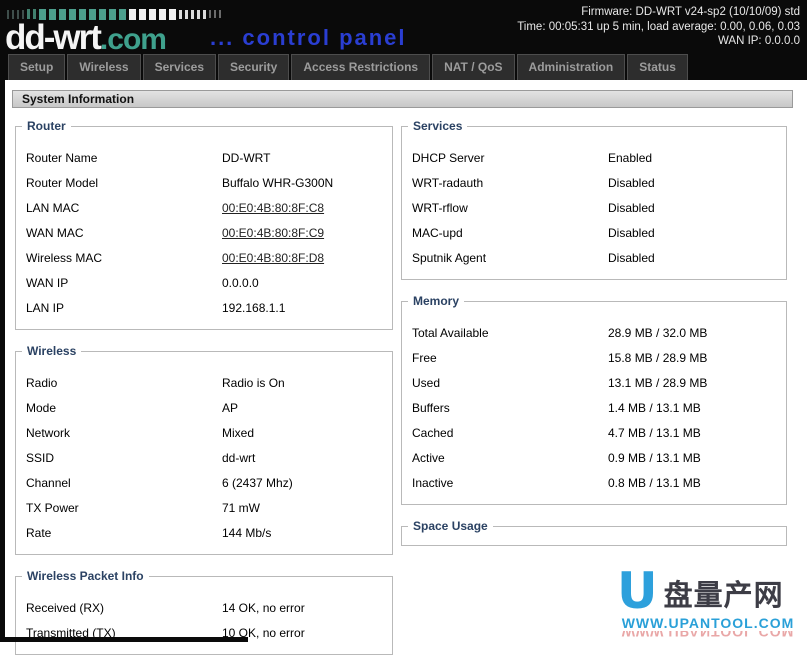 Image resolution: width=807 pixels, height=669 pixels. I want to click on tab-services: Services, so click(179, 67).